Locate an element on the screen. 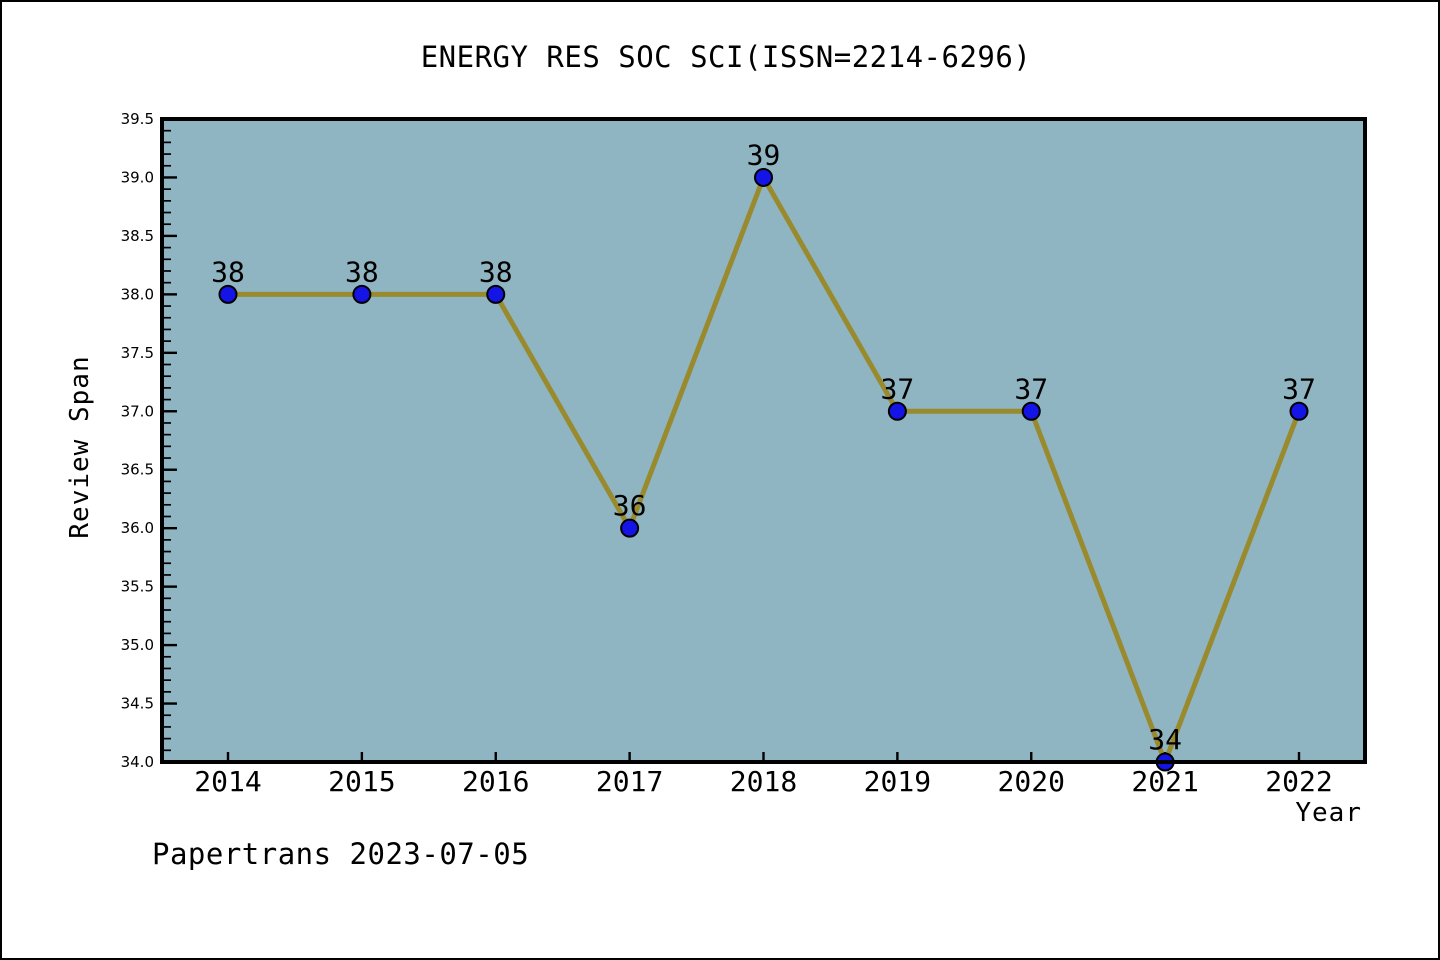 This screenshot has width=1440, height=960. y-tick-label: 34.0 is located at coordinates (137, 762).